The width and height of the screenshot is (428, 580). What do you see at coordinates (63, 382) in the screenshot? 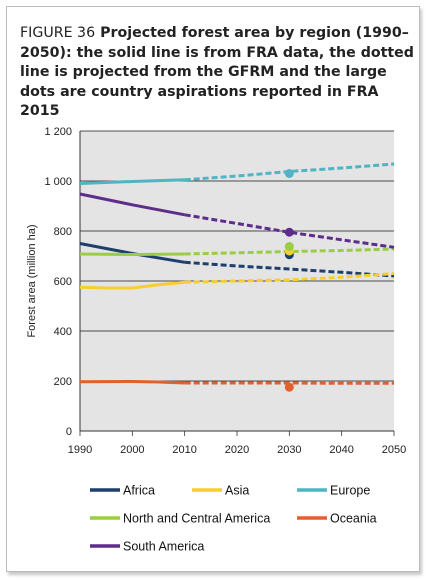
I see `y-tick-label: 200` at bounding box center [63, 382].